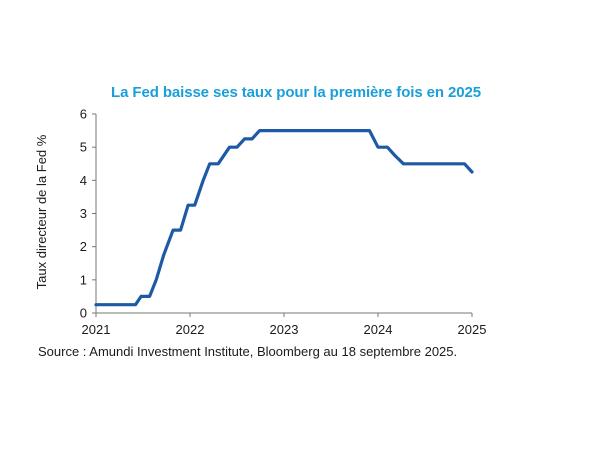  I want to click on y-tick-label: 0, so click(83, 313).